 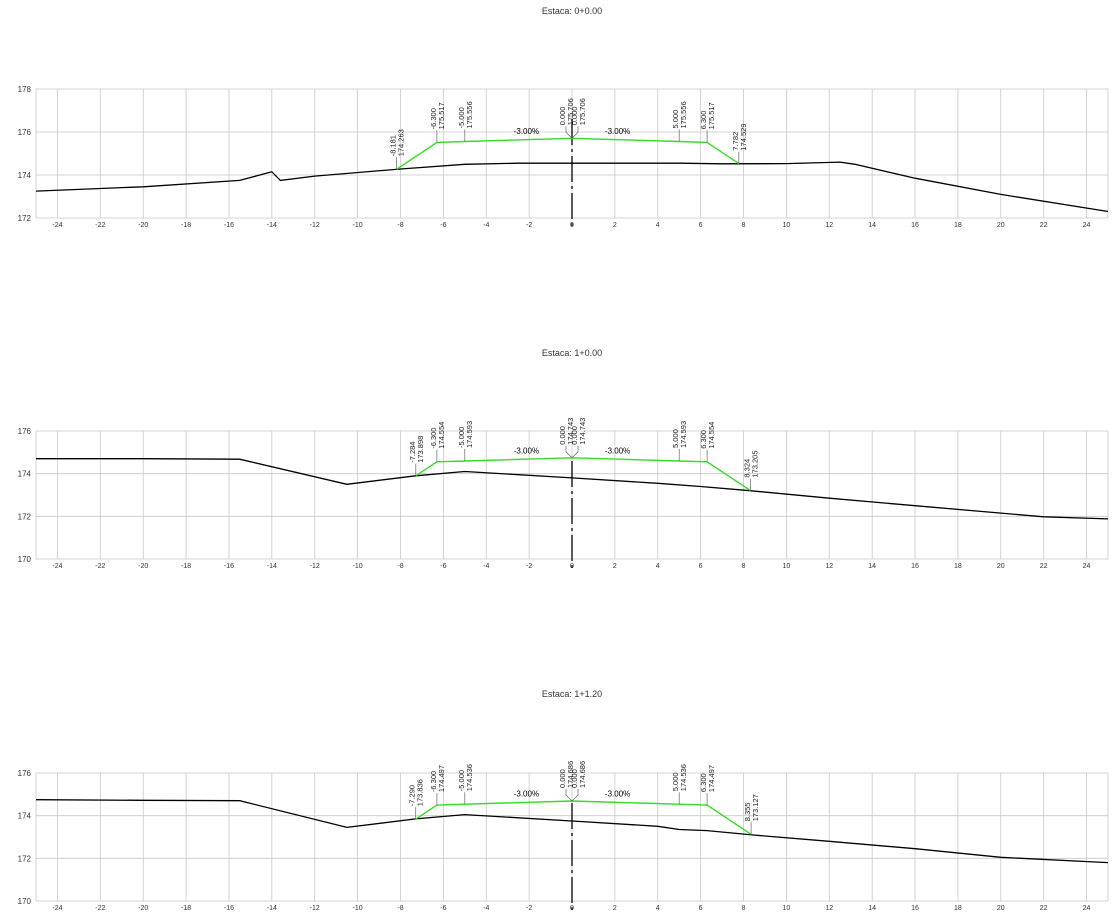 What do you see at coordinates (486, 908) in the screenshot?
I see `x-tick-label: -4` at bounding box center [486, 908].